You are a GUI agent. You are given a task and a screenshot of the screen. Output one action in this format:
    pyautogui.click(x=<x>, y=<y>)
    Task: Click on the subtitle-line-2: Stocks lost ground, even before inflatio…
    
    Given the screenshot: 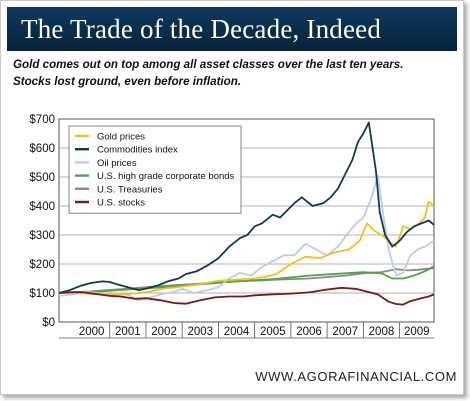 What is the action you would take?
    pyautogui.click(x=127, y=81)
    